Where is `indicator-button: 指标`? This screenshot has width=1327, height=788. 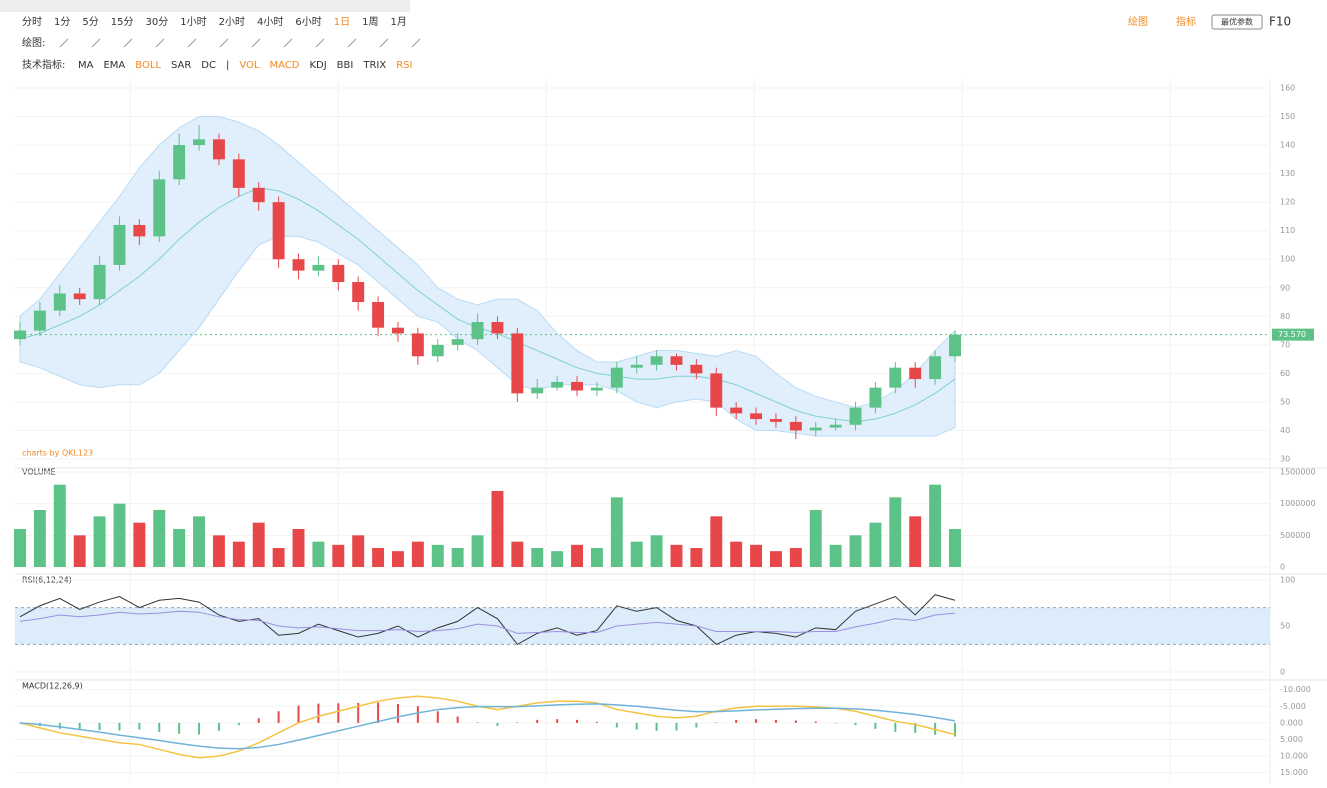
indicator-button: 指标 is located at coordinates (1186, 21).